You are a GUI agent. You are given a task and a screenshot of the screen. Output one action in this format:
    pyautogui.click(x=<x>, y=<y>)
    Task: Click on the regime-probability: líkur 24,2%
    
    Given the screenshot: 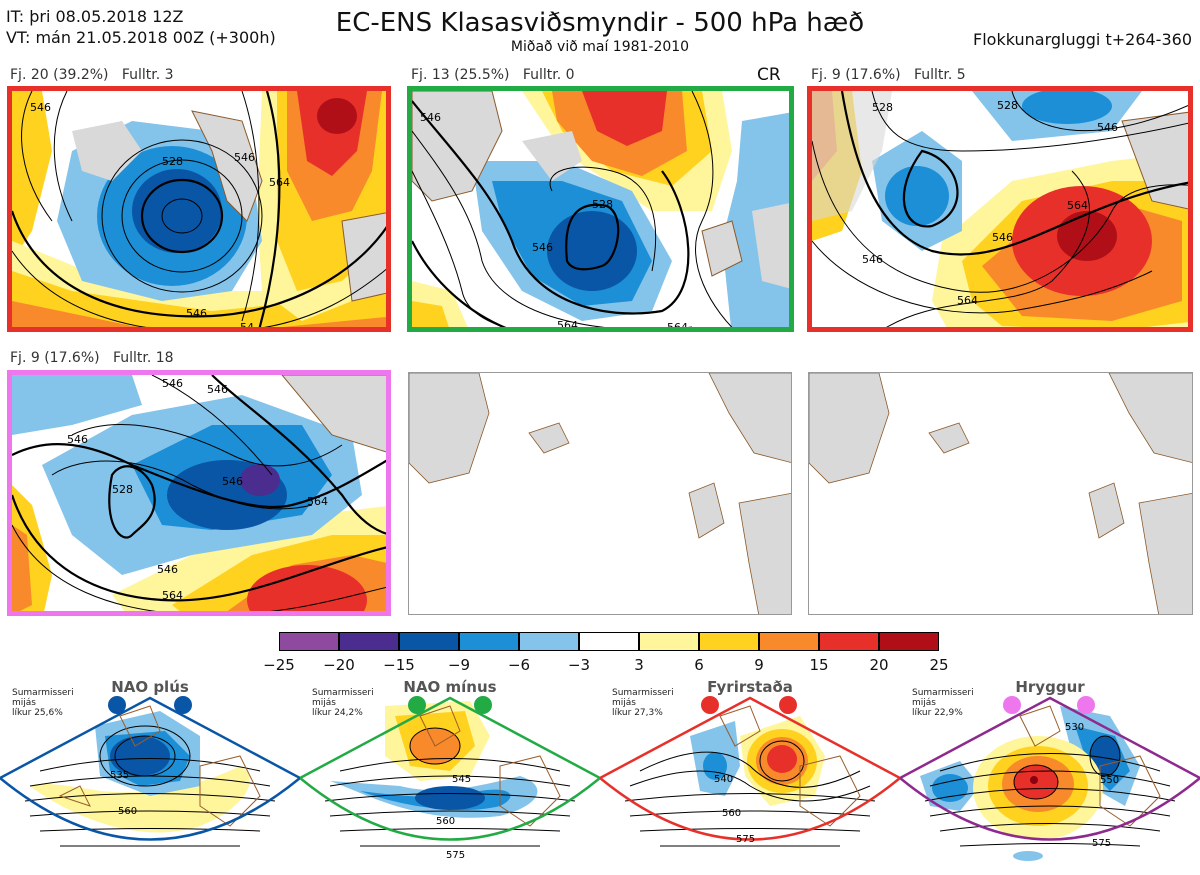 What is the action you would take?
    pyautogui.click(x=337, y=713)
    